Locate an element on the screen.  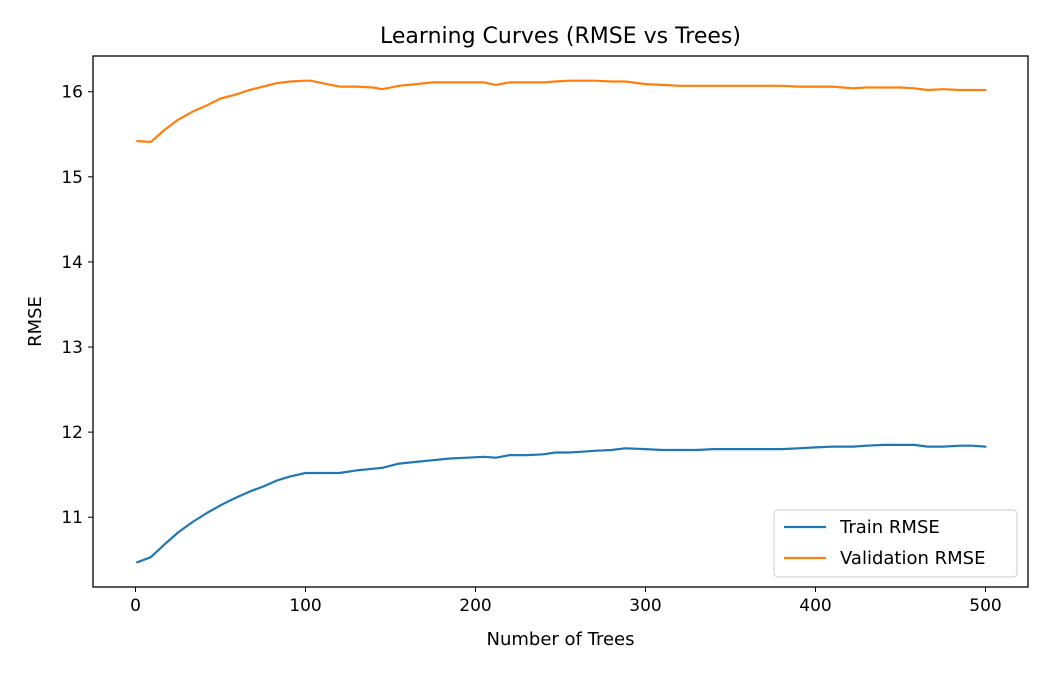
y-tick-label: 16 is located at coordinates (72, 93).